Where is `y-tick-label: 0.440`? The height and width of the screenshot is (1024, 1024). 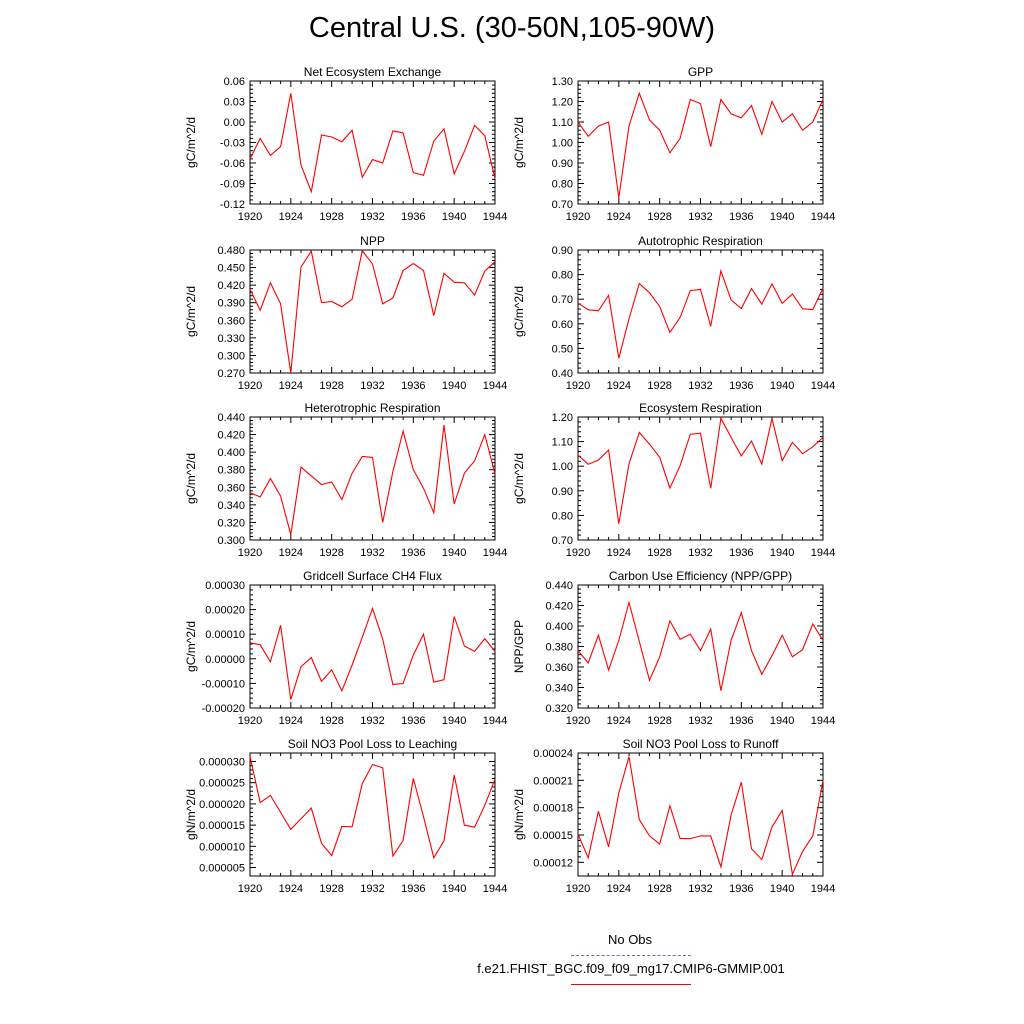 y-tick-label: 0.440 is located at coordinates (559, 586).